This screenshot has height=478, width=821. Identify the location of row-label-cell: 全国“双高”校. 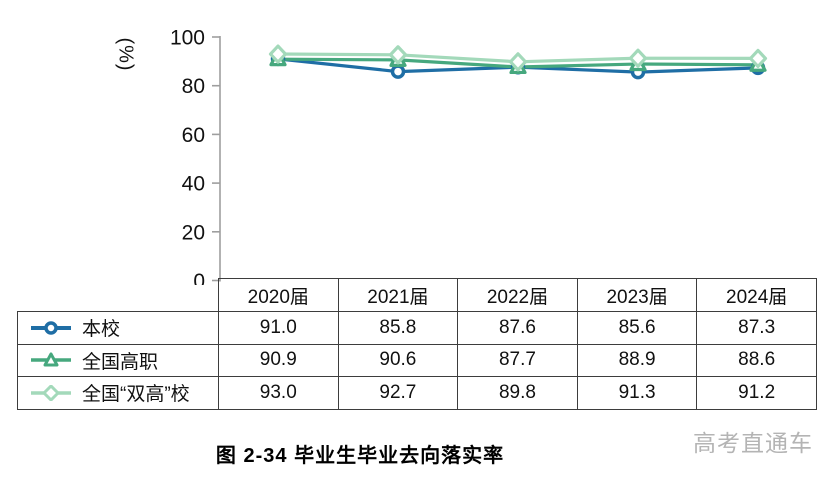
(118, 393).